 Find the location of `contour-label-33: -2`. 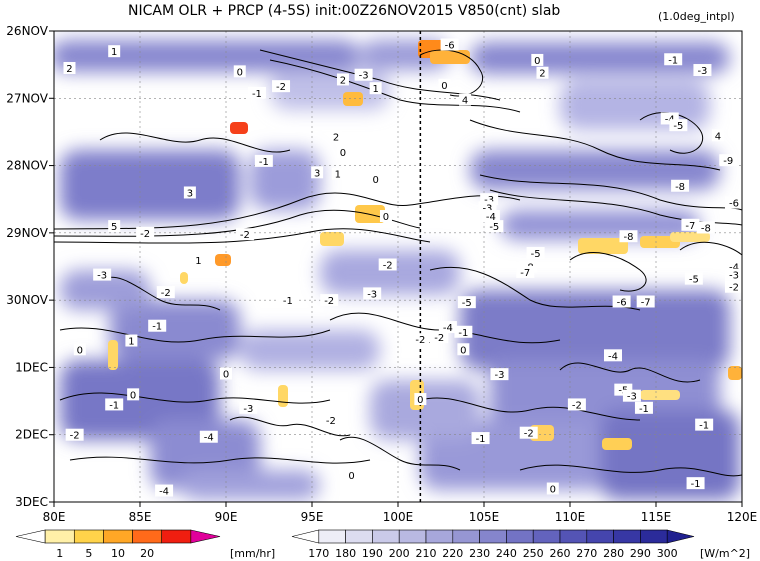

contour-label-33: -2 is located at coordinates (145, 233).